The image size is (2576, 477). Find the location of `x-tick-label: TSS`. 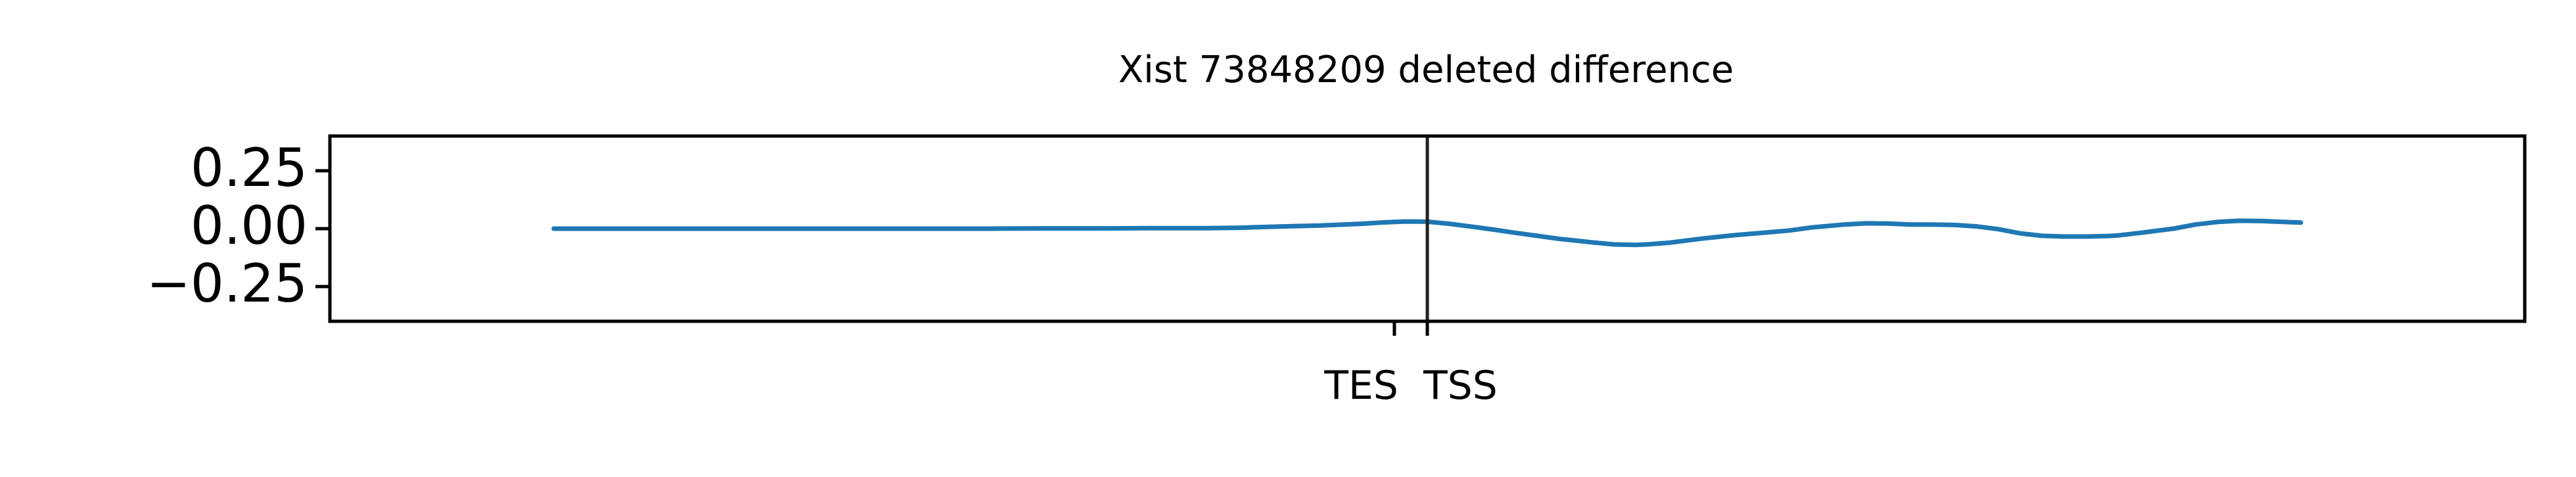

x-tick-label: TSS is located at coordinates (1460, 386).